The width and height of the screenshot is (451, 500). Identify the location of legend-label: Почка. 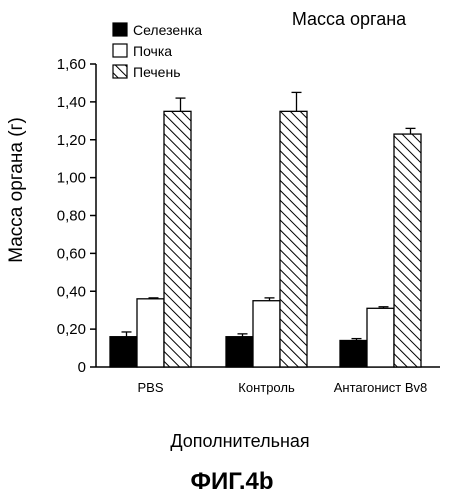
(152, 51).